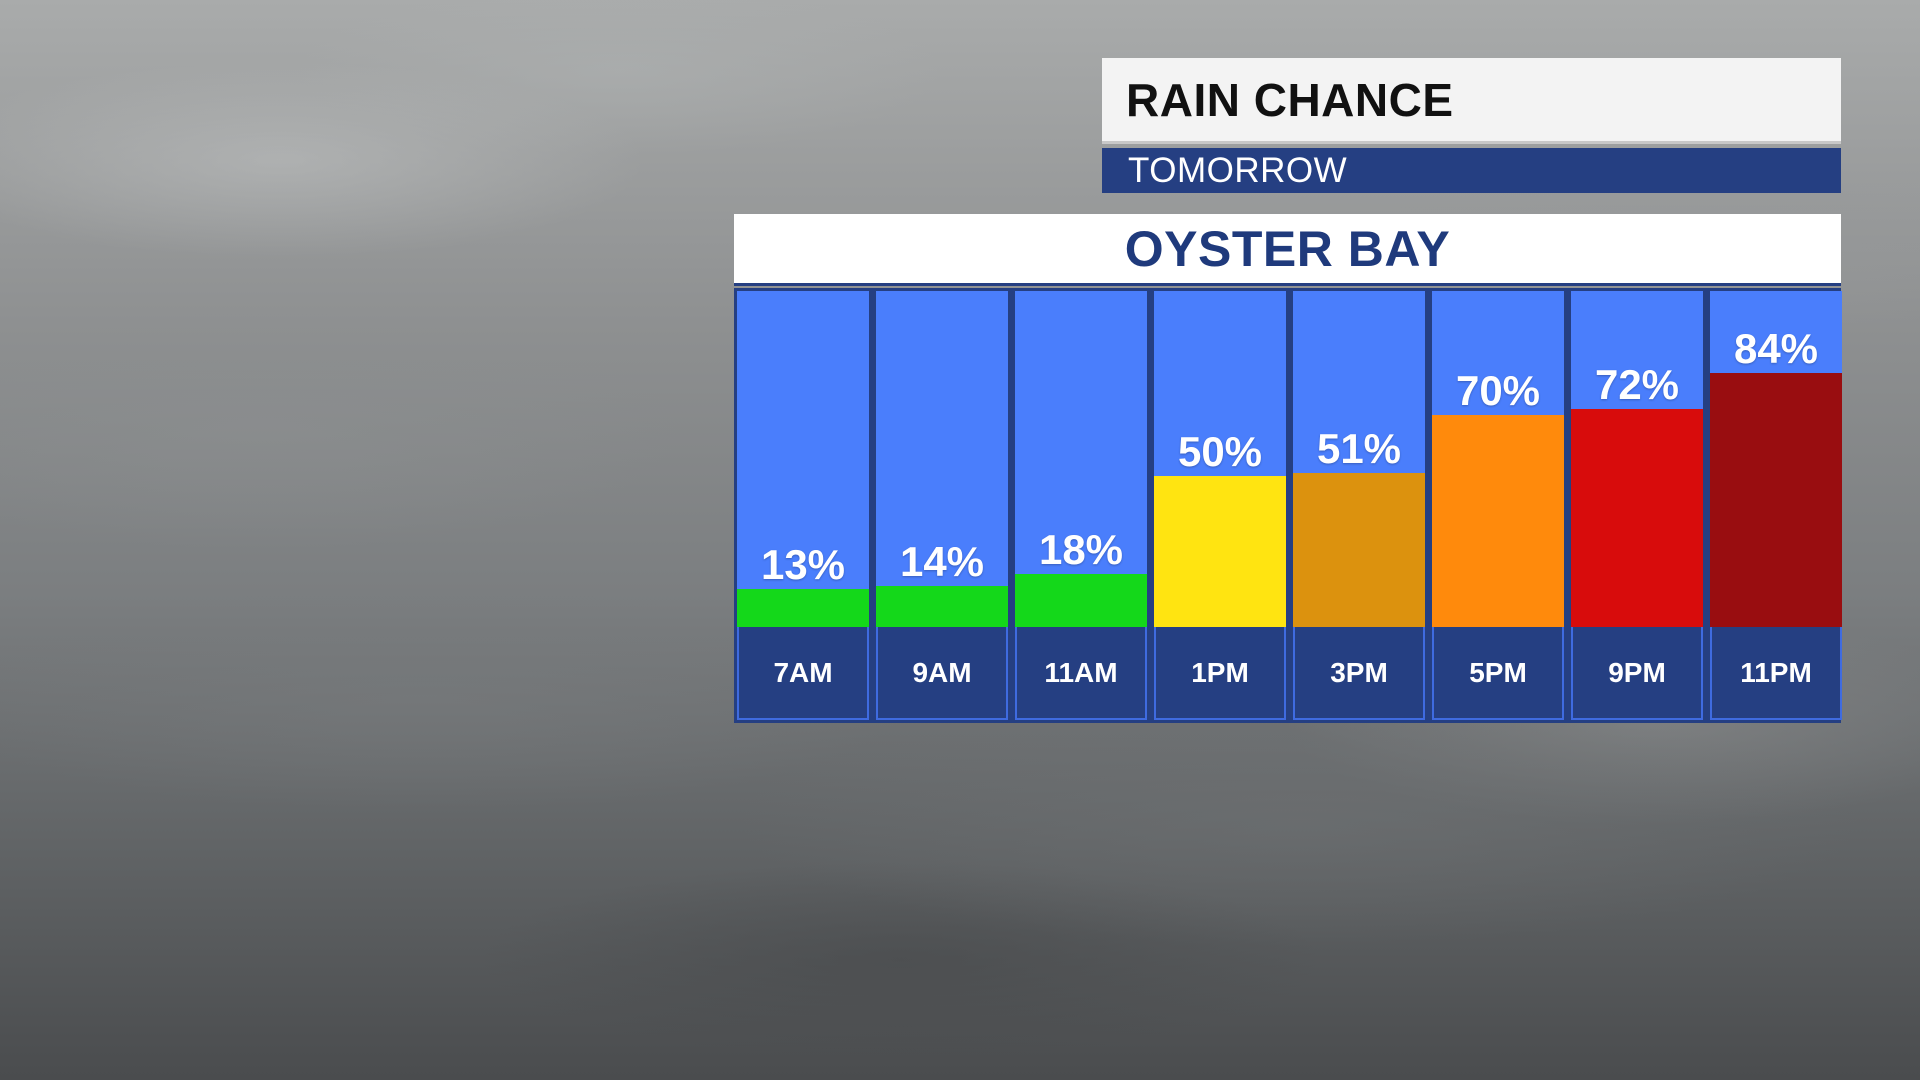  Describe the element at coordinates (803, 608) in the screenshot. I see `bar-7am` at that location.